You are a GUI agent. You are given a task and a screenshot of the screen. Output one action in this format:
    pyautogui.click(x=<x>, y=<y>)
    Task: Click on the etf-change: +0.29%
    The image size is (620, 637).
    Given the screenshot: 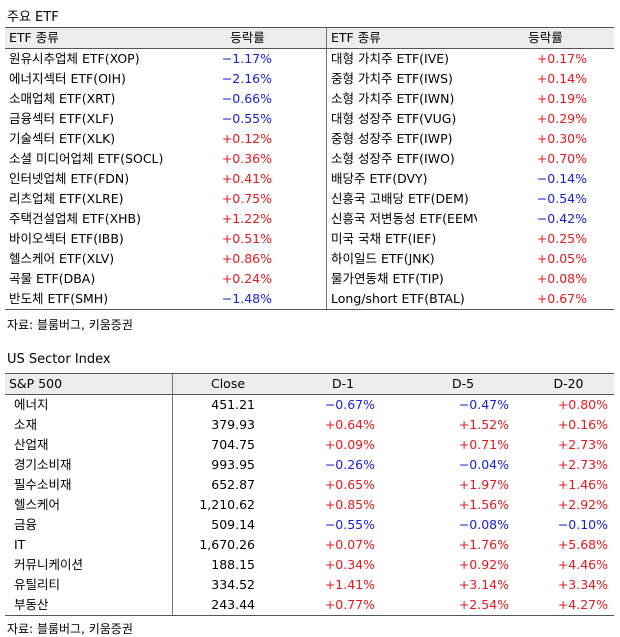 What is the action you would take?
    pyautogui.click(x=561, y=118)
    